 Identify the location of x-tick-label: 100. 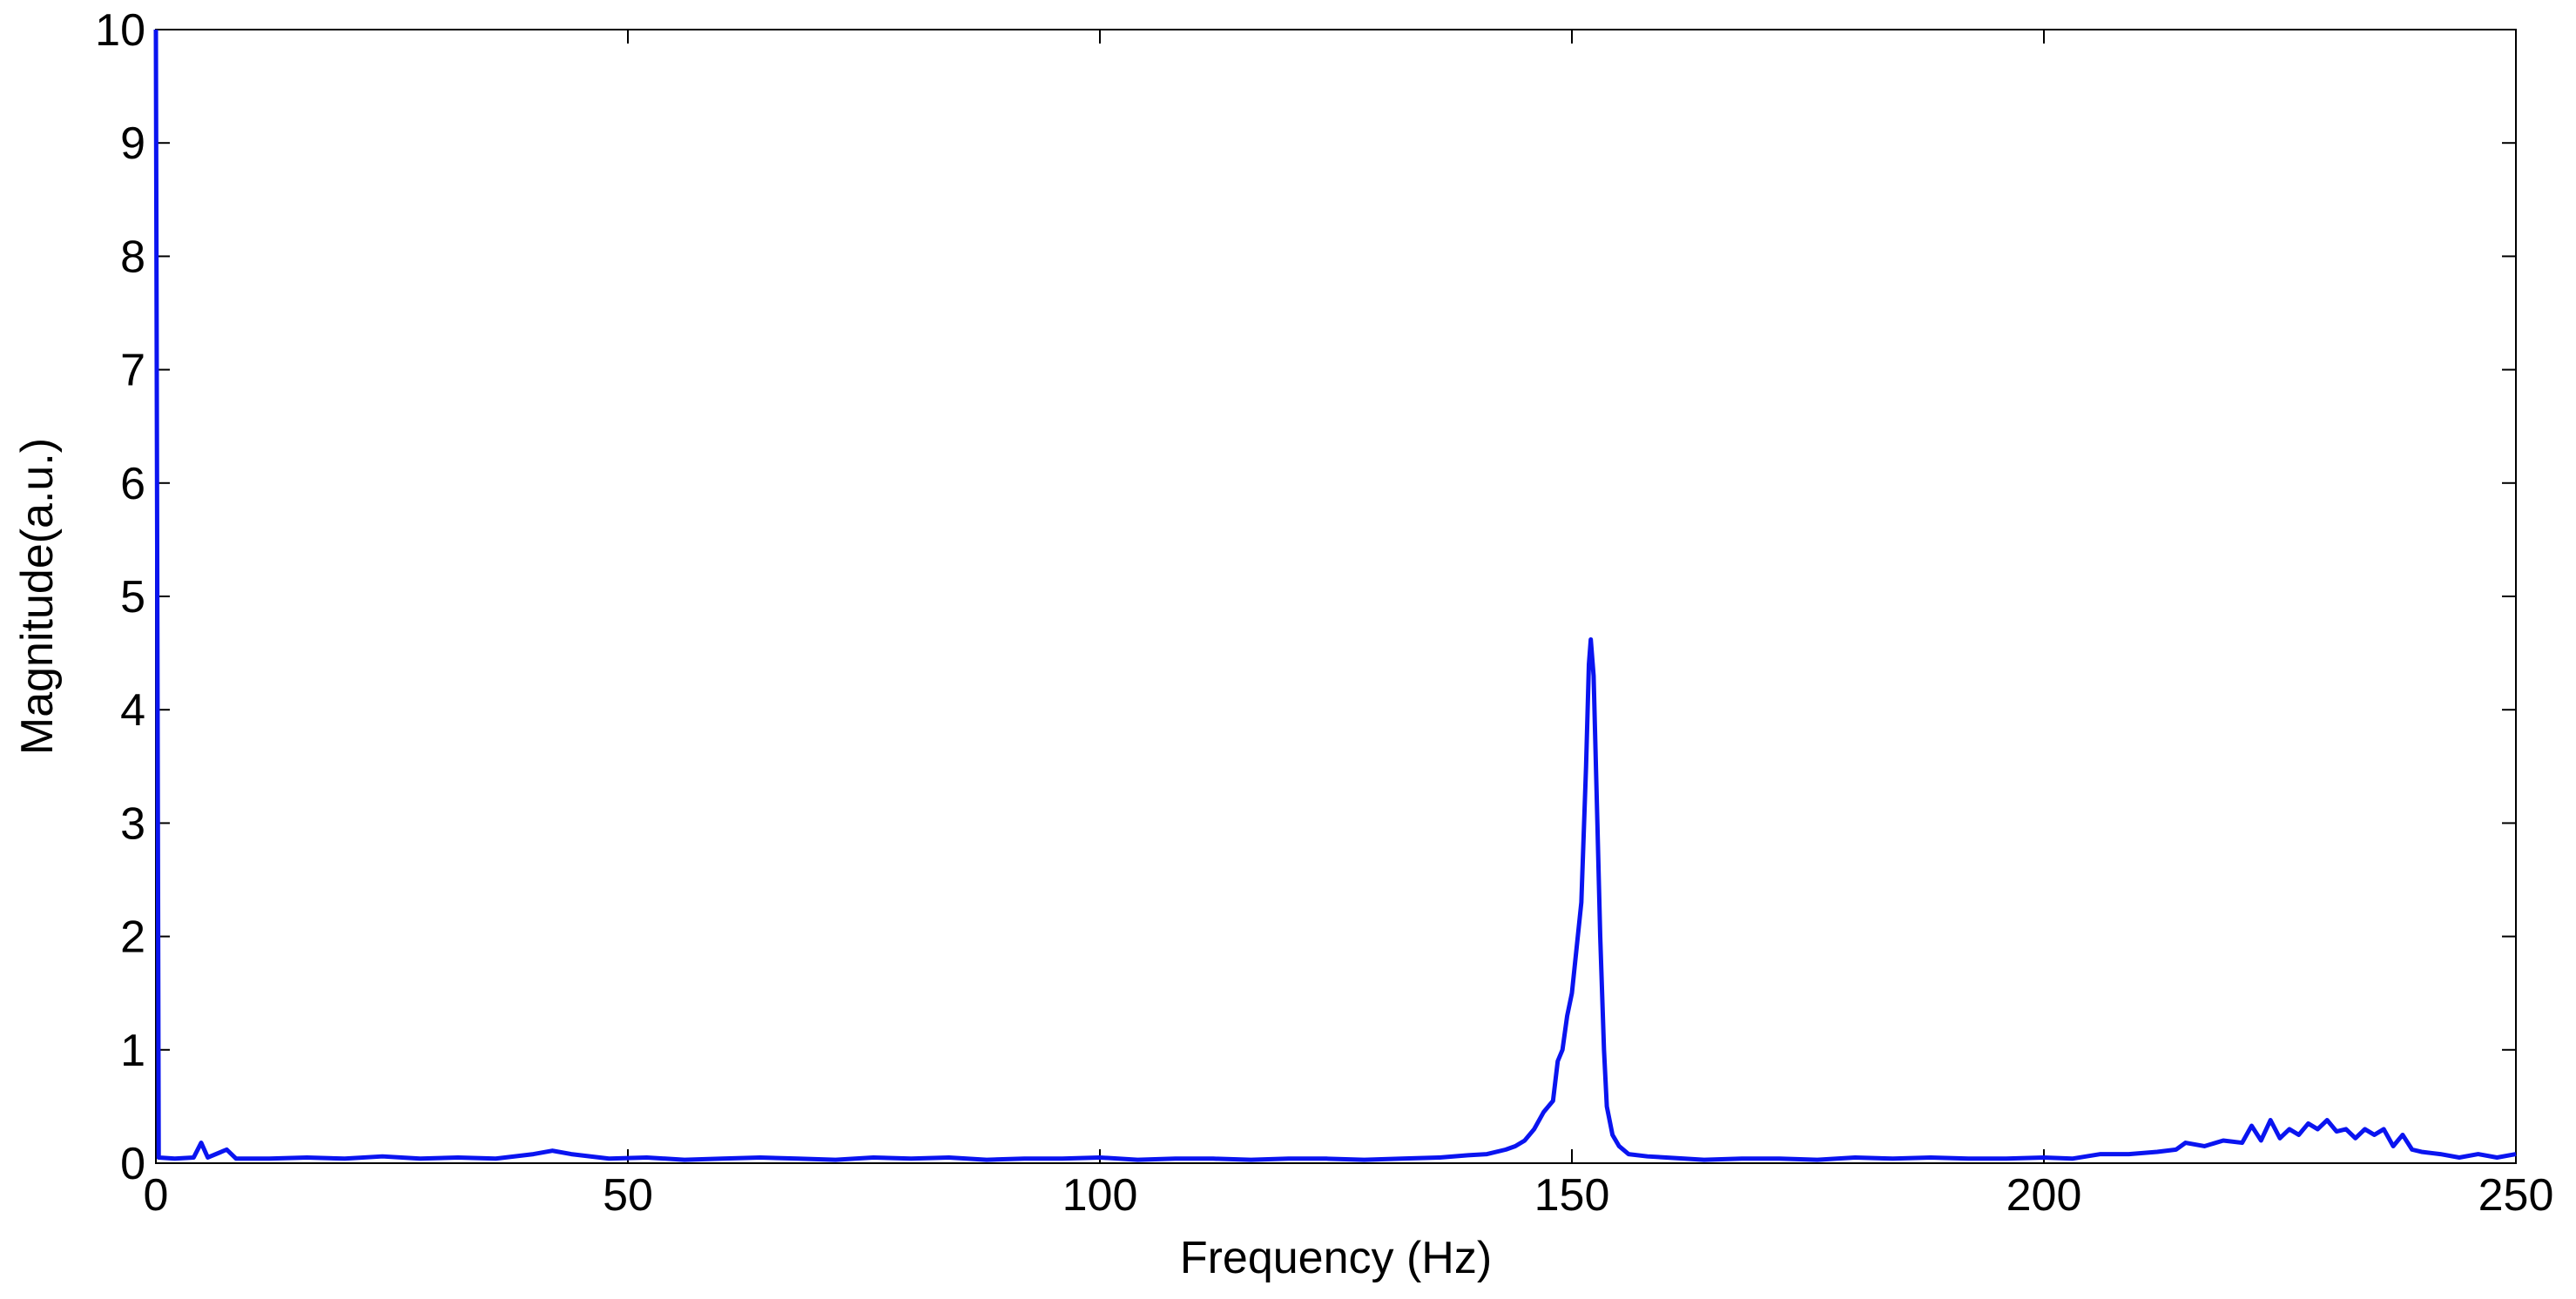
(1100, 1196).